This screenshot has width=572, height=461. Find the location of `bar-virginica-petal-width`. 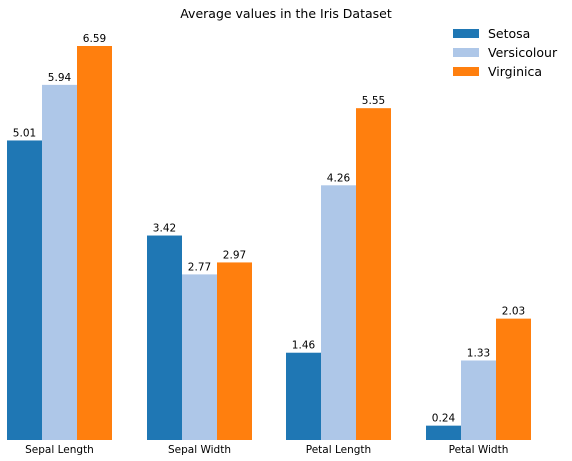

bar-virginica-petal-width is located at coordinates (513, 379).